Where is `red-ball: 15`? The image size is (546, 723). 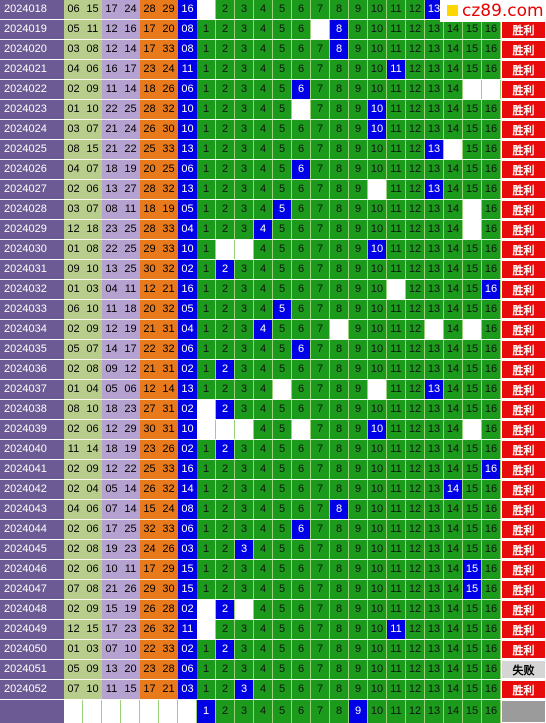
red-ball: 15 is located at coordinates (92, 9).